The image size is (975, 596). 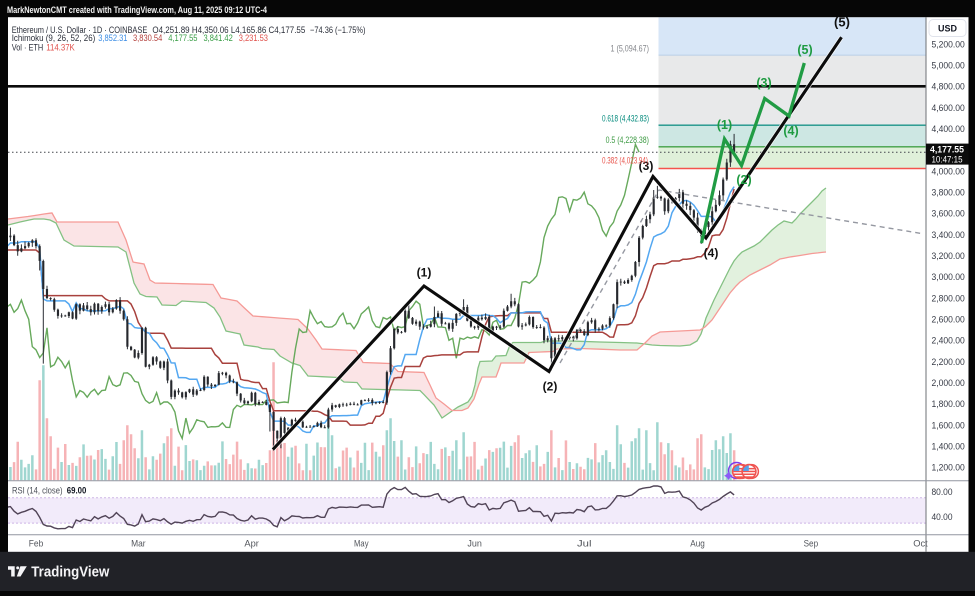 I want to click on svg-text: −74.36 (−1.75%), so click(x=338, y=30).